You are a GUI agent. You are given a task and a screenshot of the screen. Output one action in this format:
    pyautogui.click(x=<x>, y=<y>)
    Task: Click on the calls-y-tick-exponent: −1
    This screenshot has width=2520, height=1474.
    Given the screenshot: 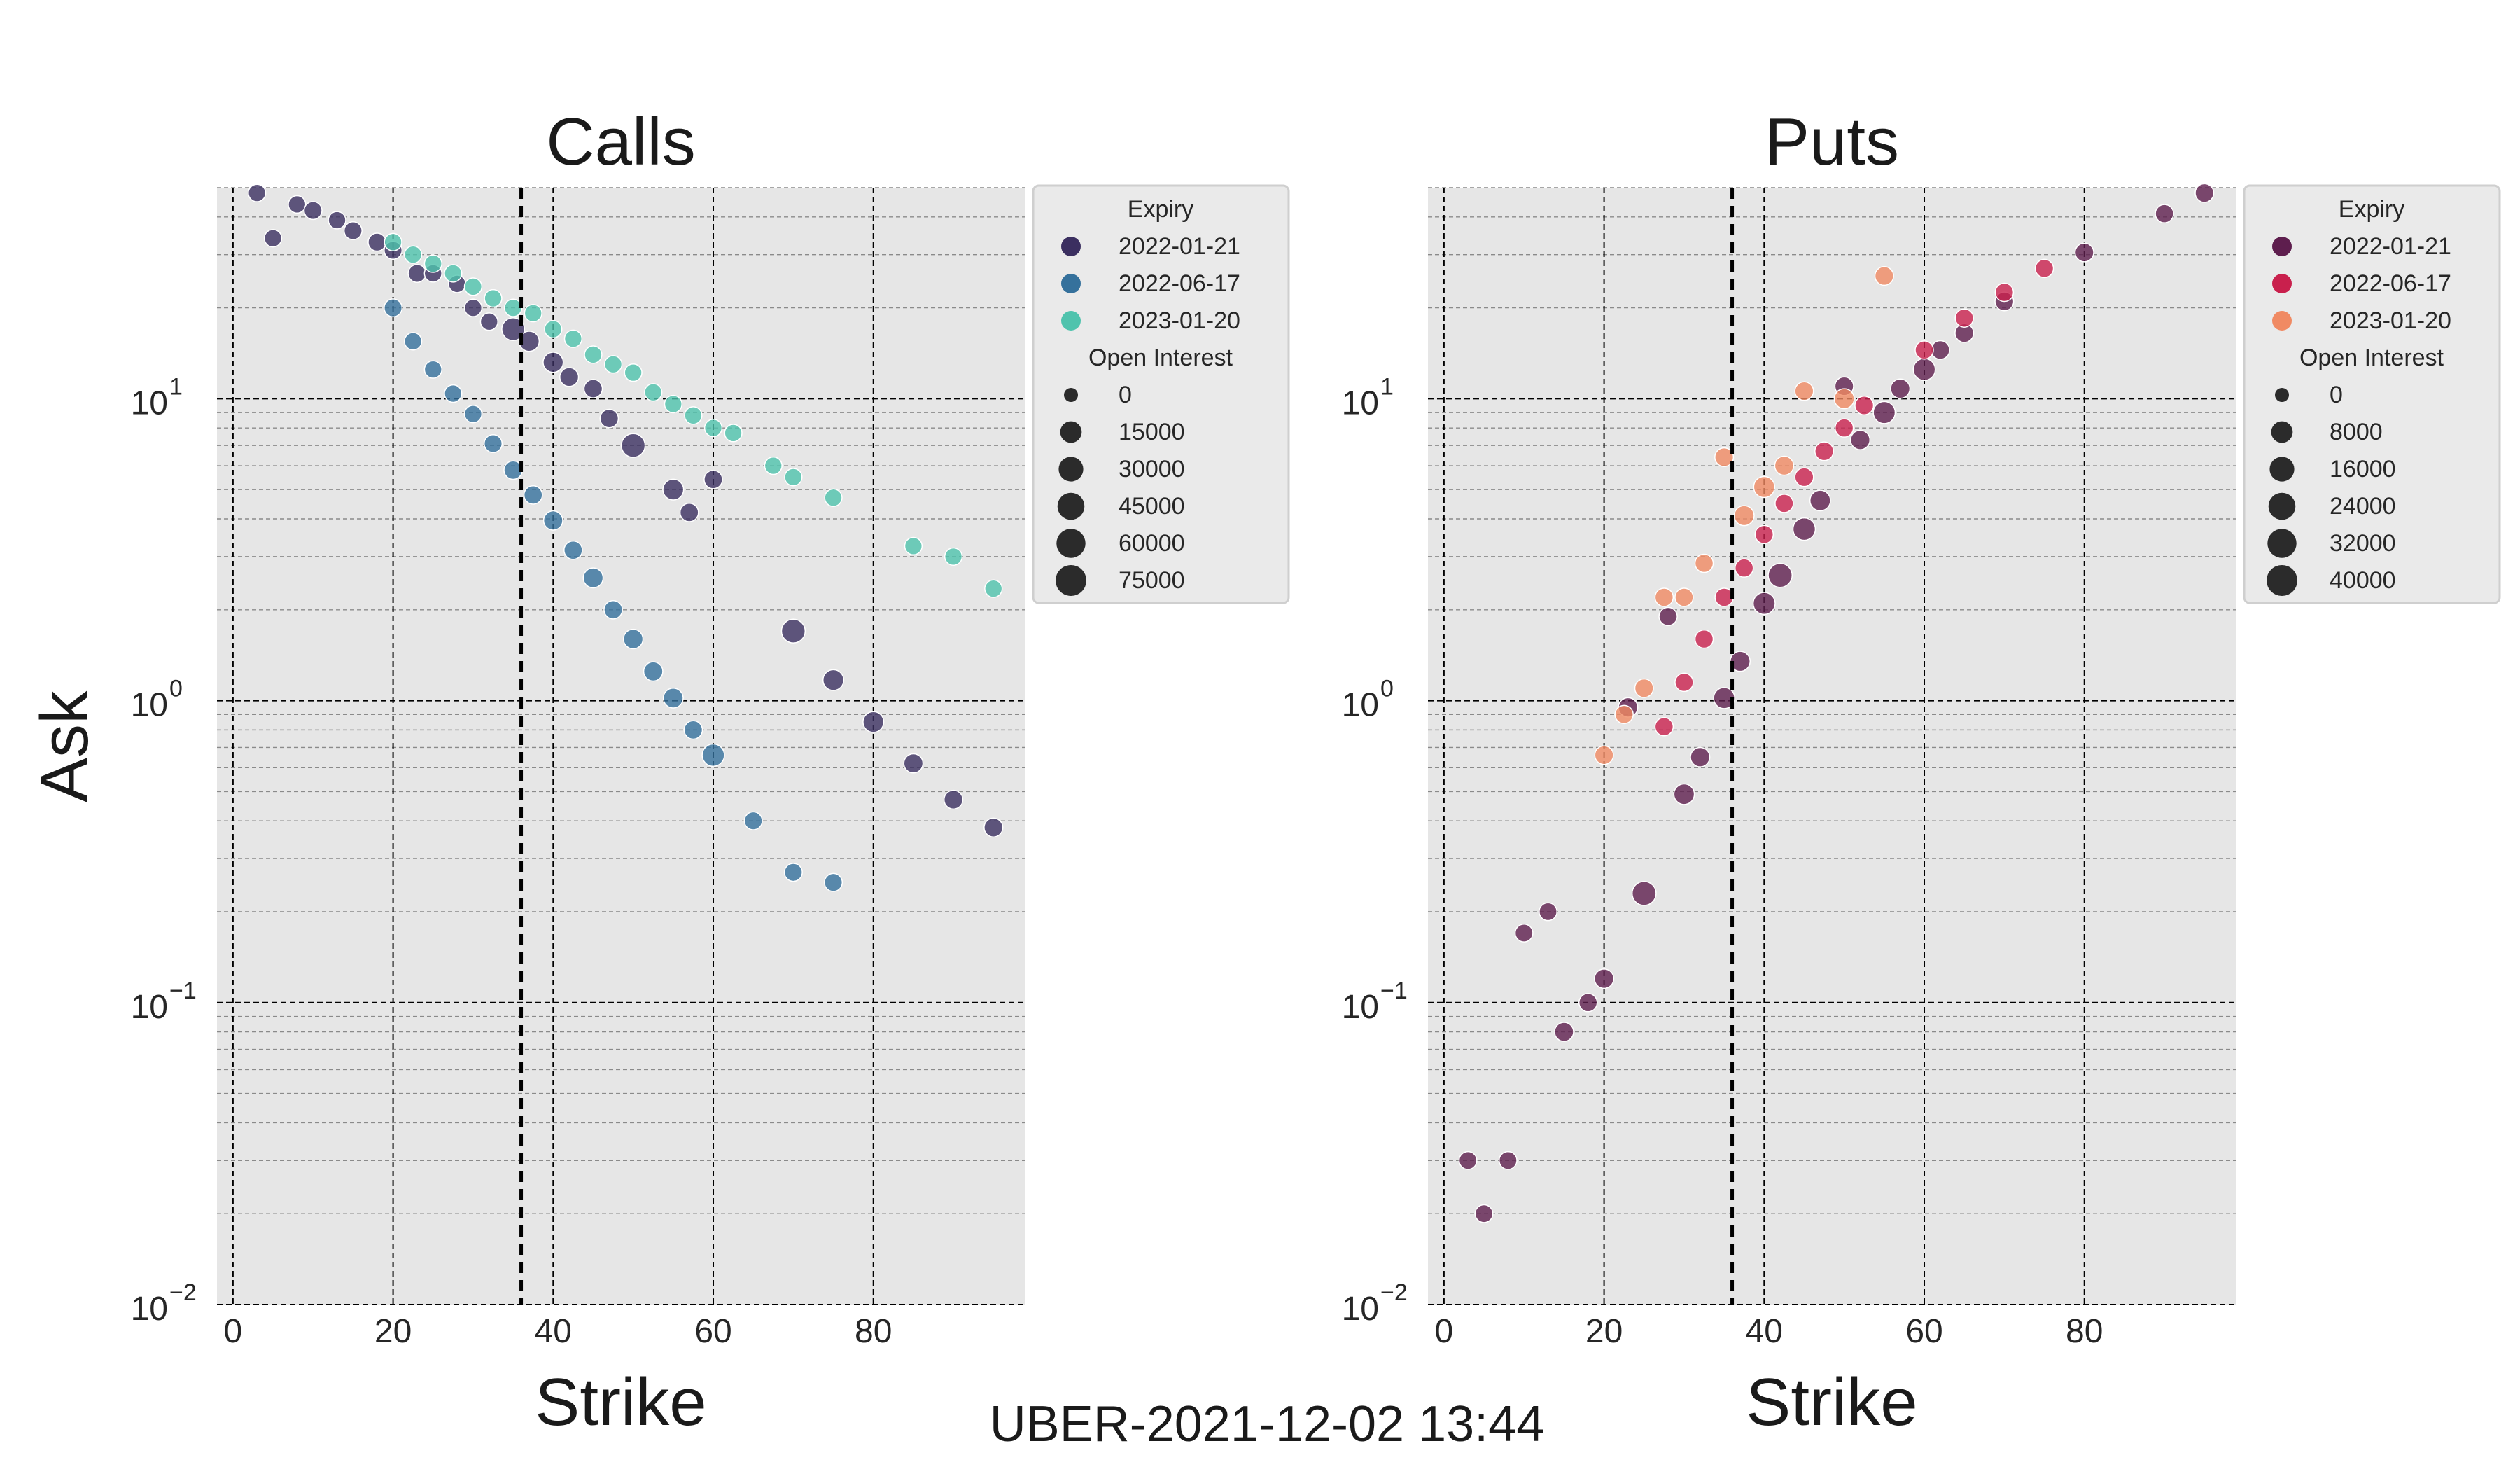 What is the action you would take?
    pyautogui.click(x=183, y=991)
    